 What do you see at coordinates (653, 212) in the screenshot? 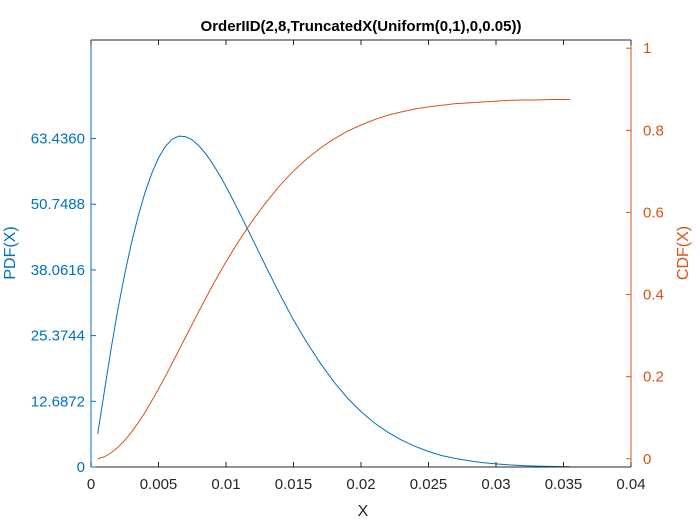
I see `right-y-tick-label: 0.6` at bounding box center [653, 212].